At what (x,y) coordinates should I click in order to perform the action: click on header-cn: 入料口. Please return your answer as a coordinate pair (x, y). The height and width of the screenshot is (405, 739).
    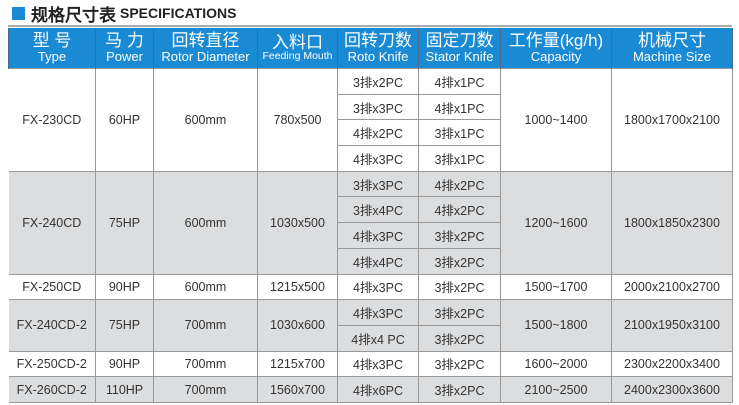
    Looking at the image, I should click on (297, 42).